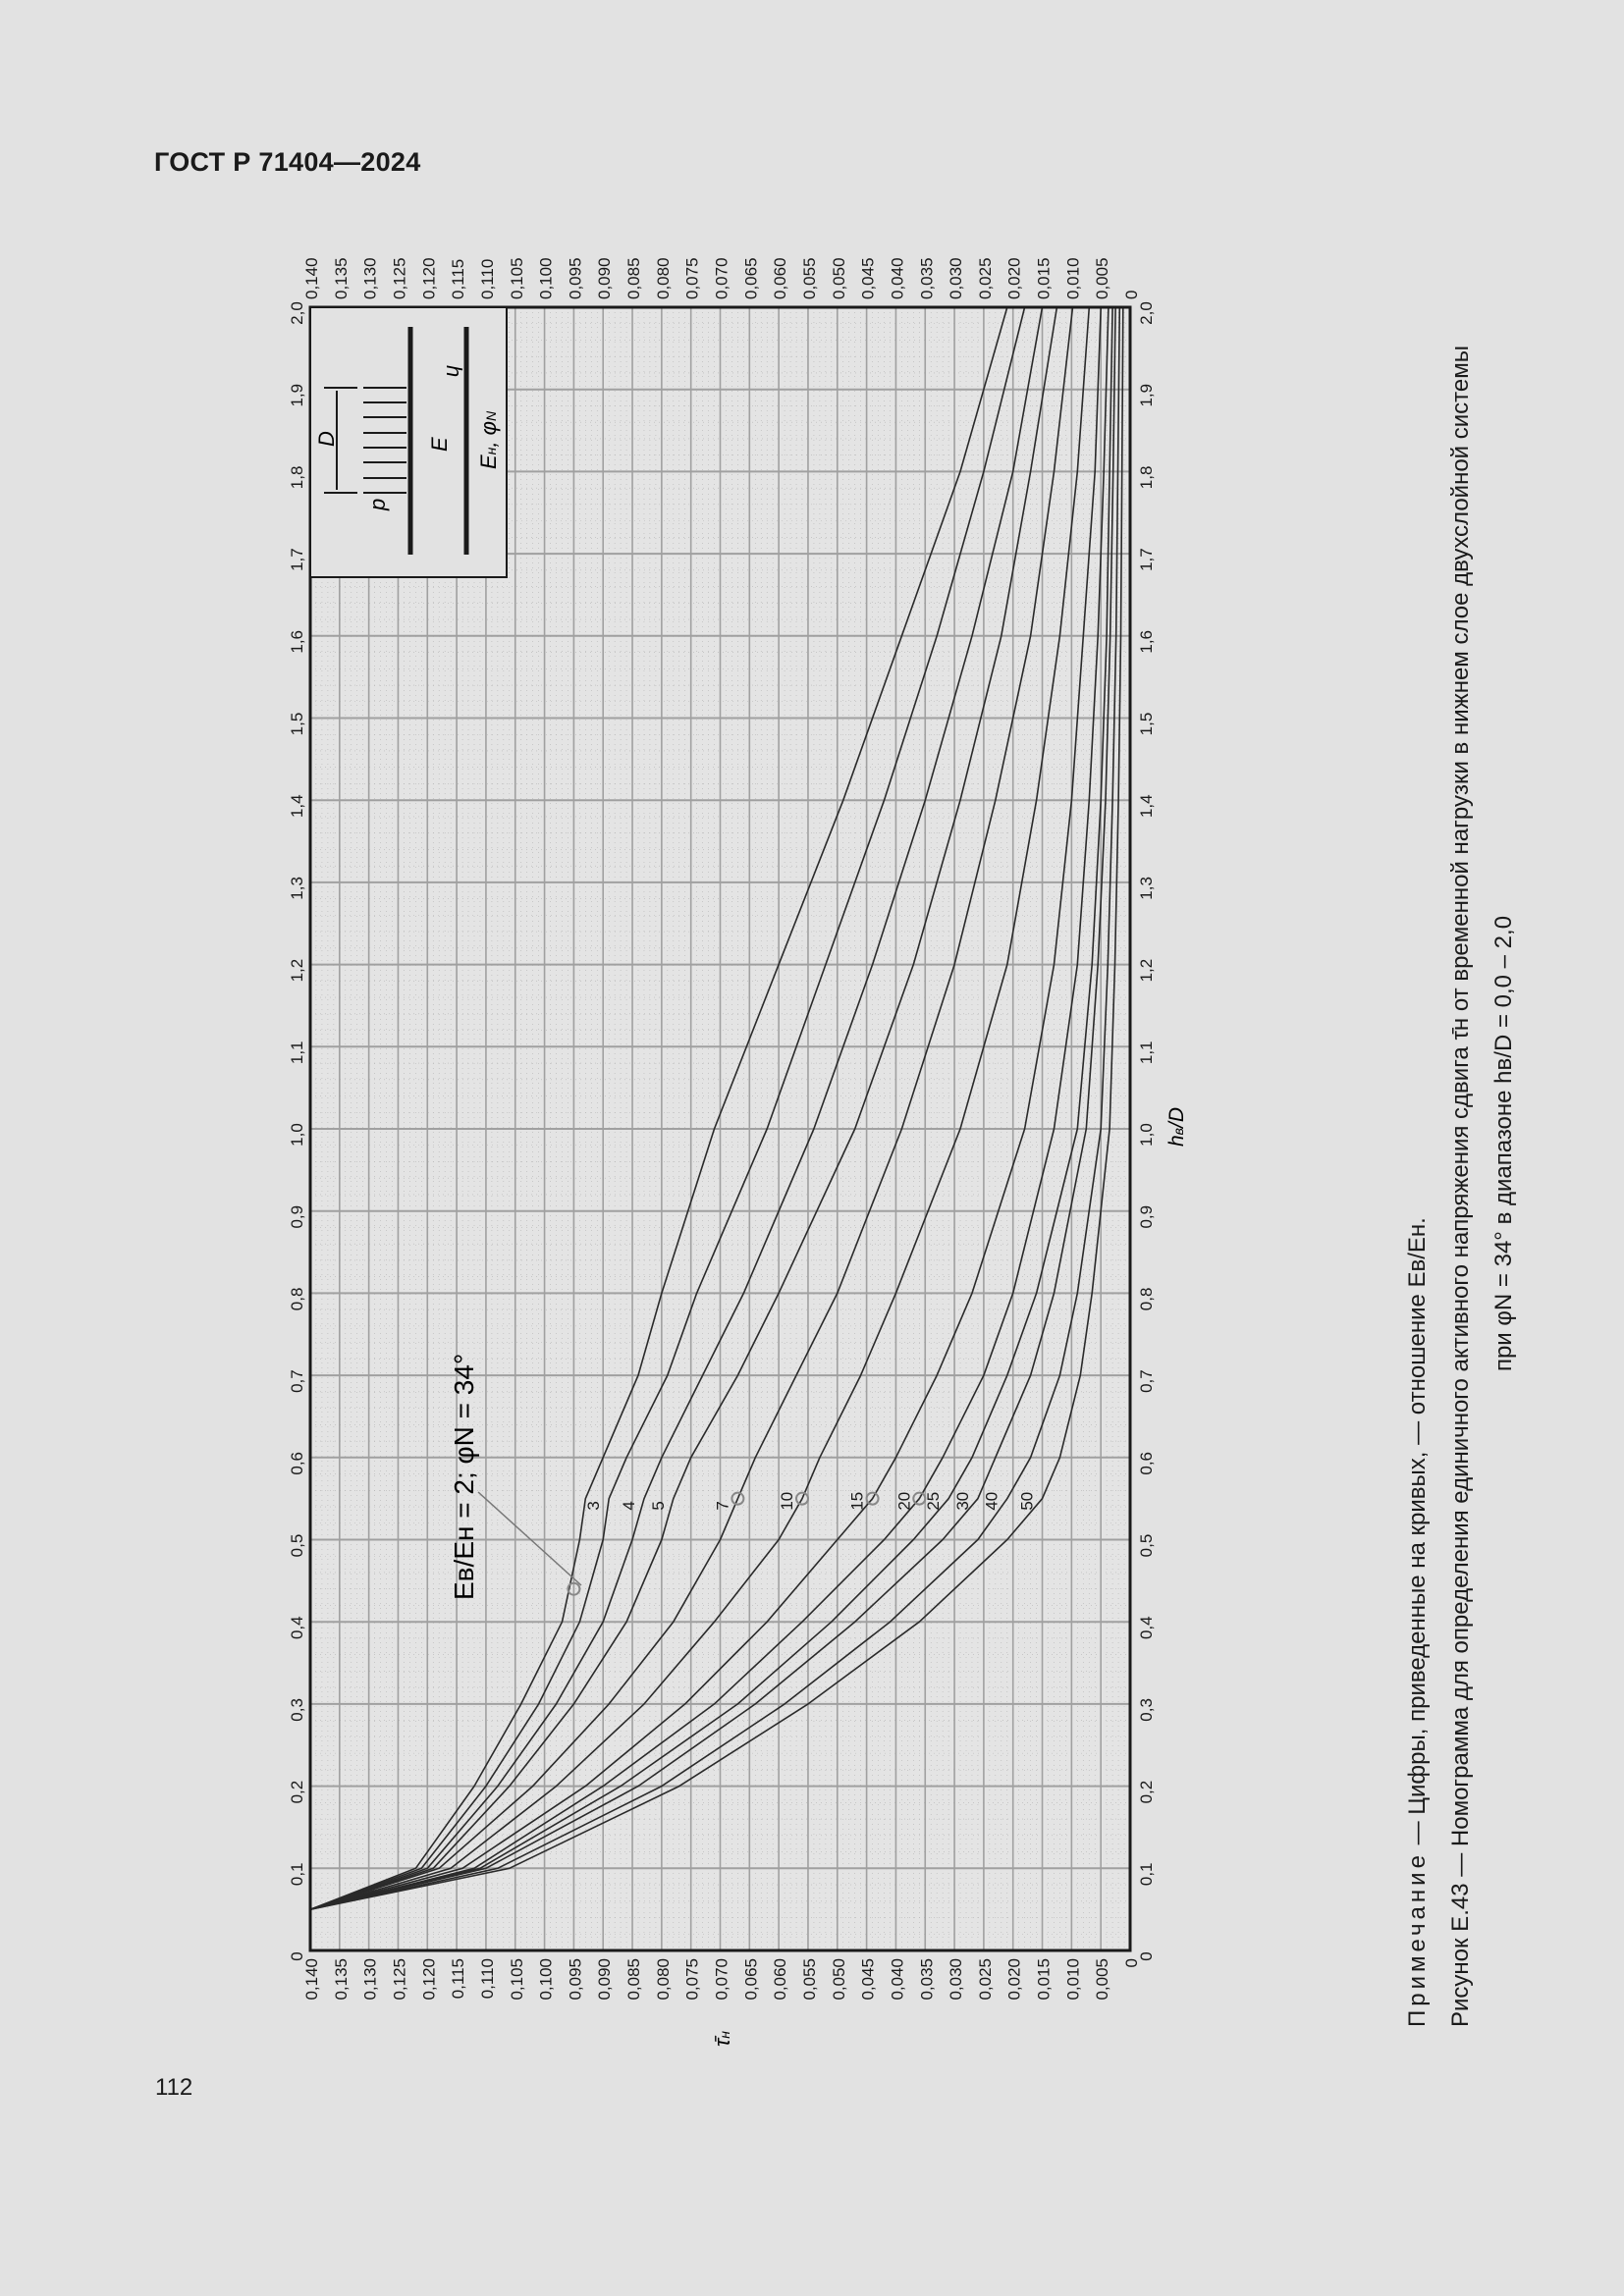 The width and height of the screenshot is (1624, 2296). What do you see at coordinates (297, 1135) in the screenshot?
I see `x-tick-label: 1,0` at bounding box center [297, 1135].